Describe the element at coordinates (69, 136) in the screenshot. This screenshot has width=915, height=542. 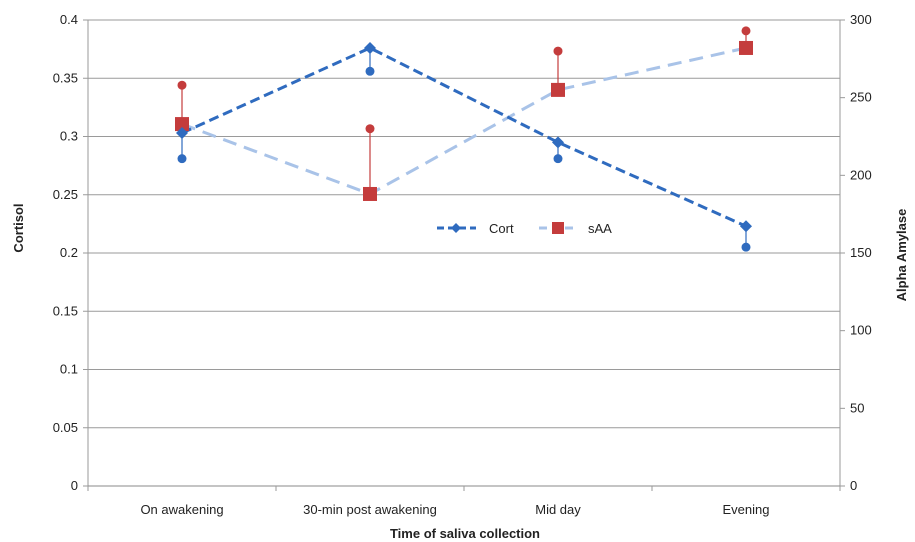
I see `left-tick-label: 0.3` at that location.